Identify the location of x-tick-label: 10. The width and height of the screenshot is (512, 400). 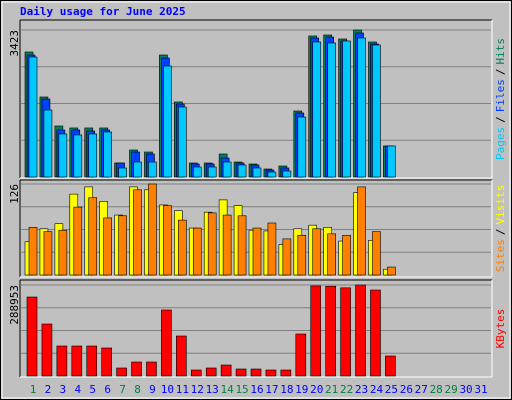
(167, 389).